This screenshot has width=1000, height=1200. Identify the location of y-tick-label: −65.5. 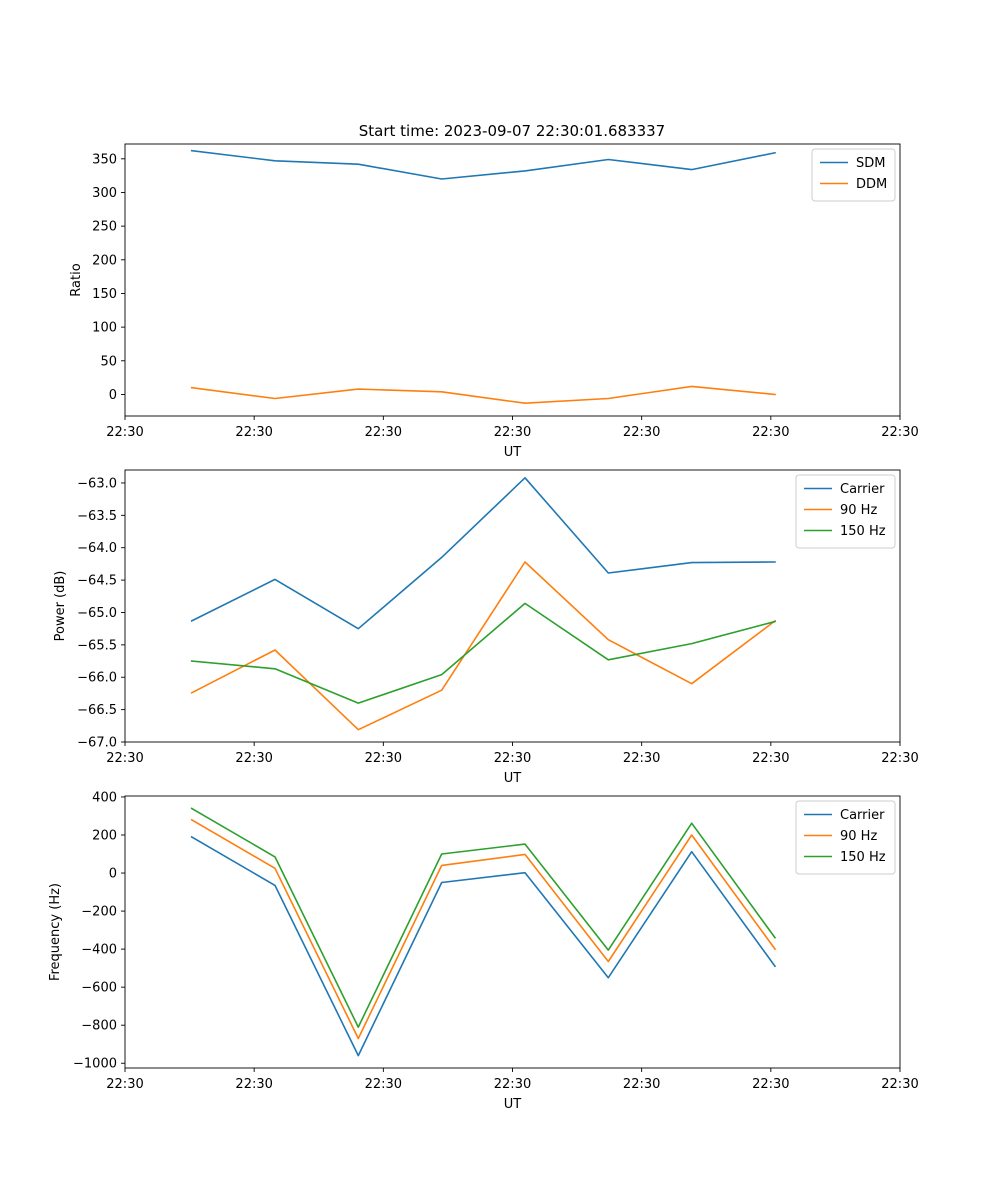
(97, 645).